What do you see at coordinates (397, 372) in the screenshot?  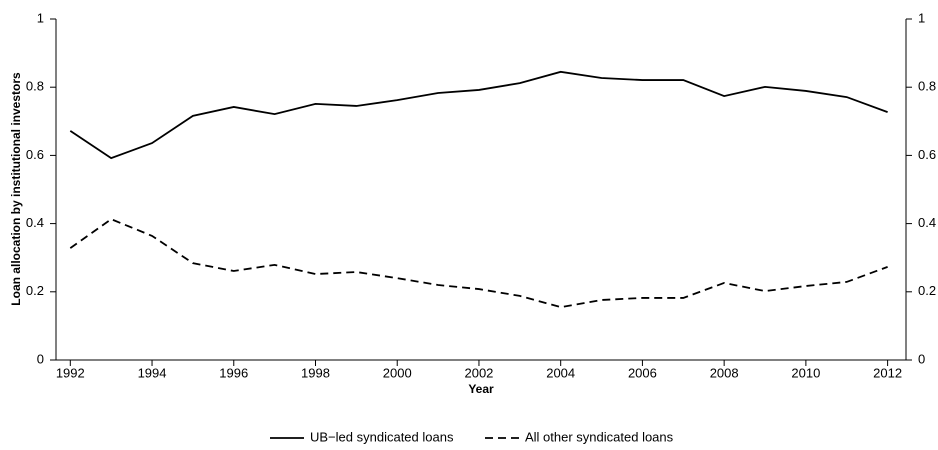 I see `x-tick-label: 2000` at bounding box center [397, 372].